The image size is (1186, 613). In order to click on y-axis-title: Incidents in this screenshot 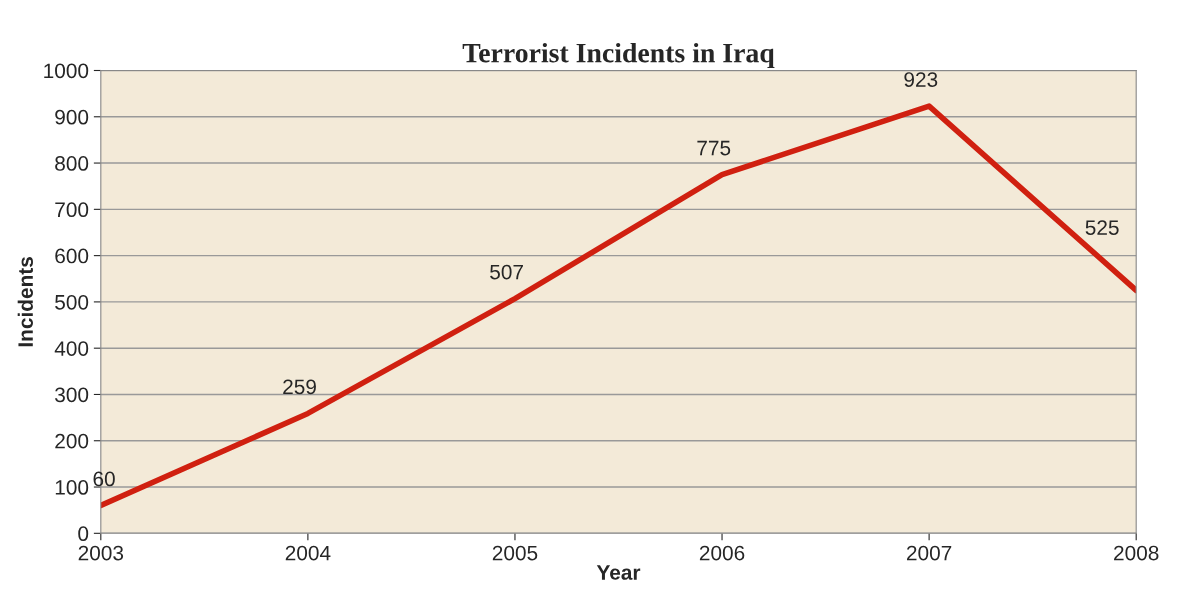, I will do `click(25, 302)`.